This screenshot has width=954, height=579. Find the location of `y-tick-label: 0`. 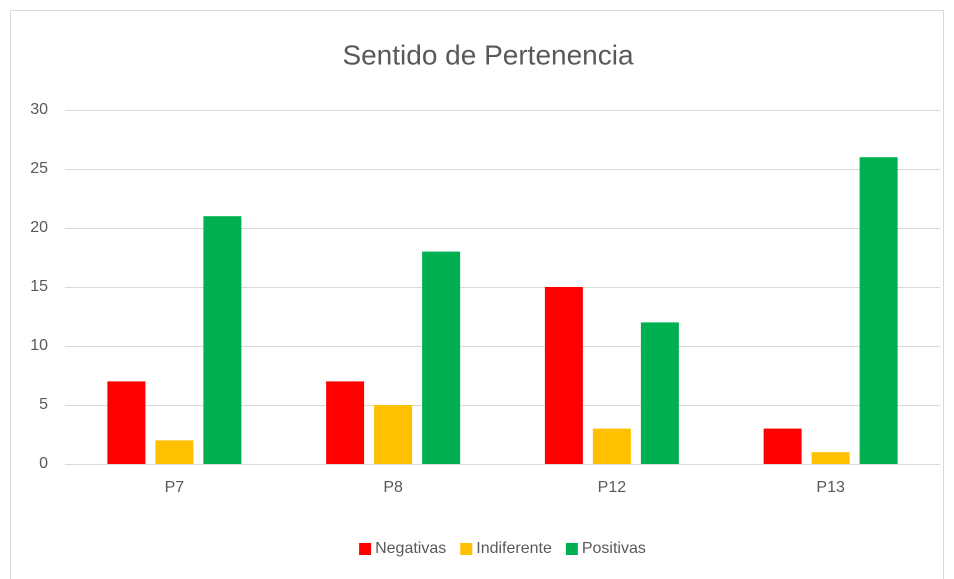

y-tick-label: 0 is located at coordinates (43, 463).